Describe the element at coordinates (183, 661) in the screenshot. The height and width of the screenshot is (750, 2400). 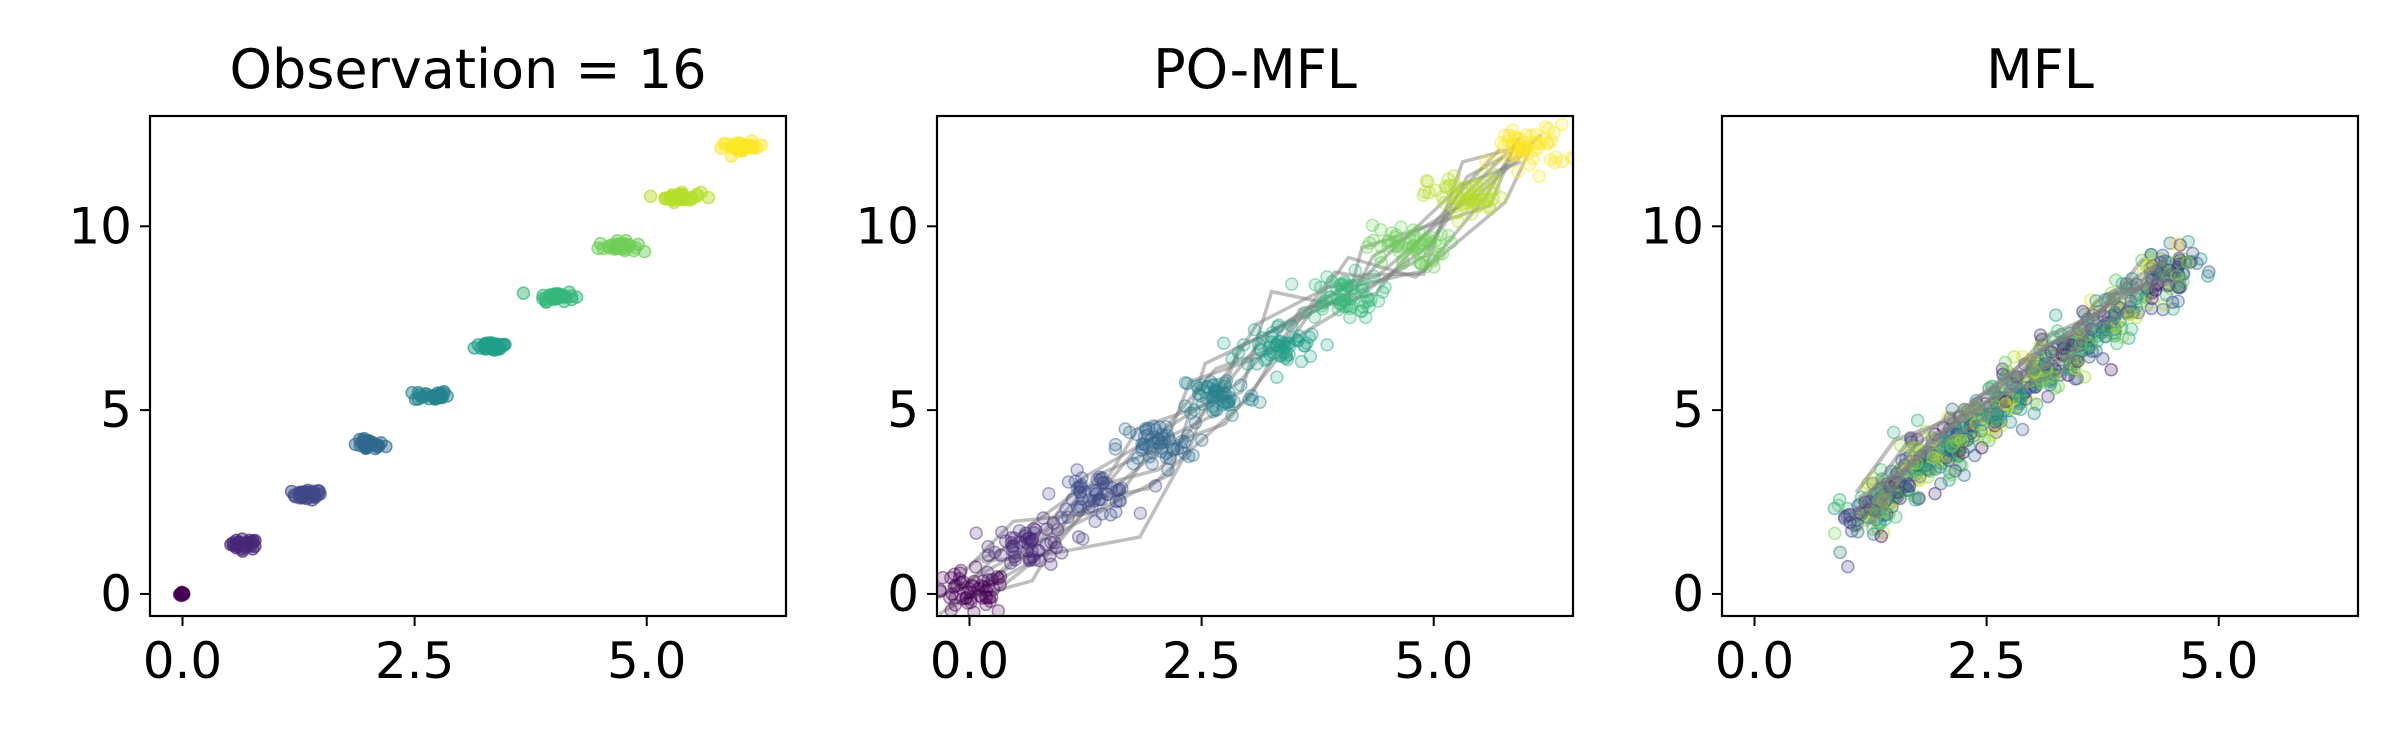
I see `x-tick-label: 0.0` at that location.